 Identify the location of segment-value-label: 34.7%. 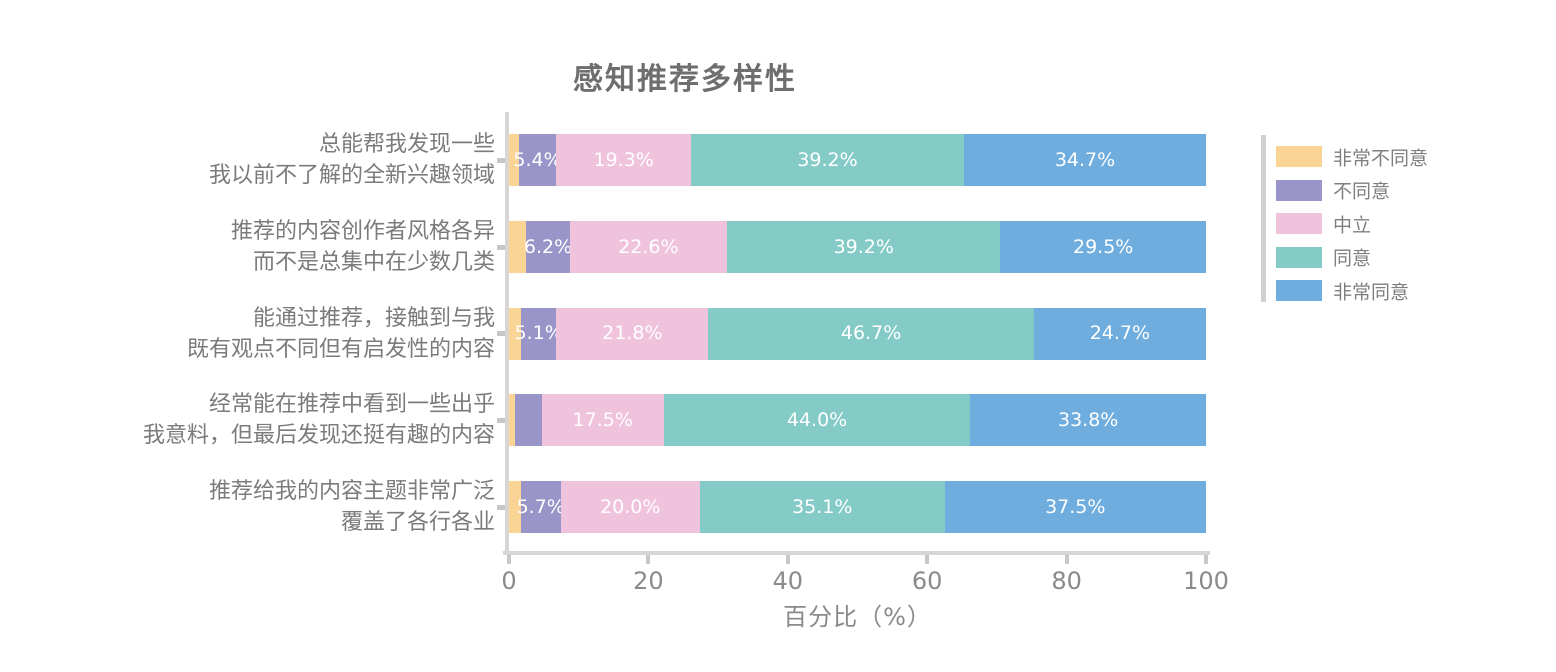
(1085, 159).